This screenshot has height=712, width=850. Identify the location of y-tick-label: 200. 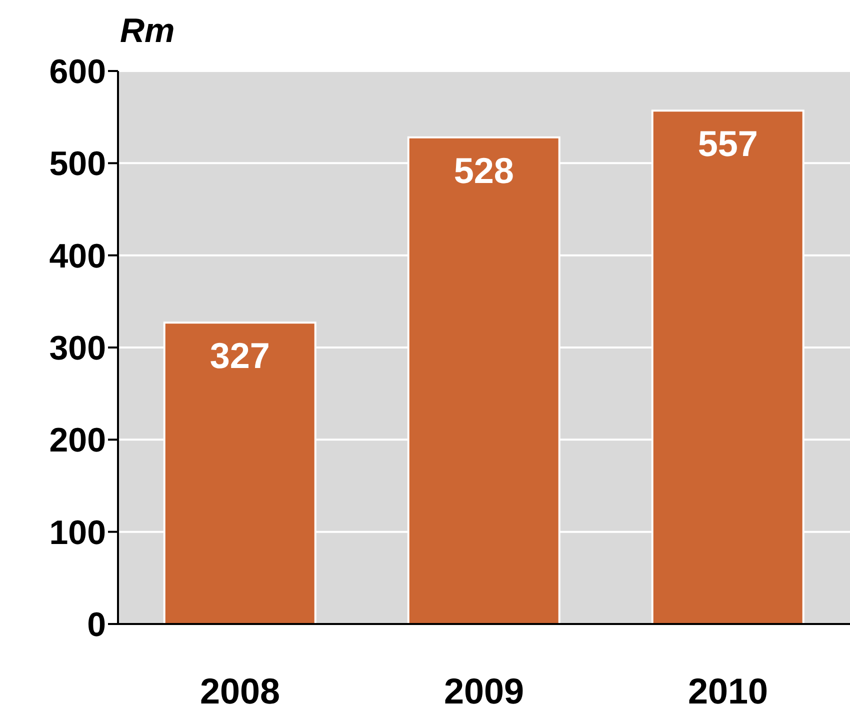
(77, 441).